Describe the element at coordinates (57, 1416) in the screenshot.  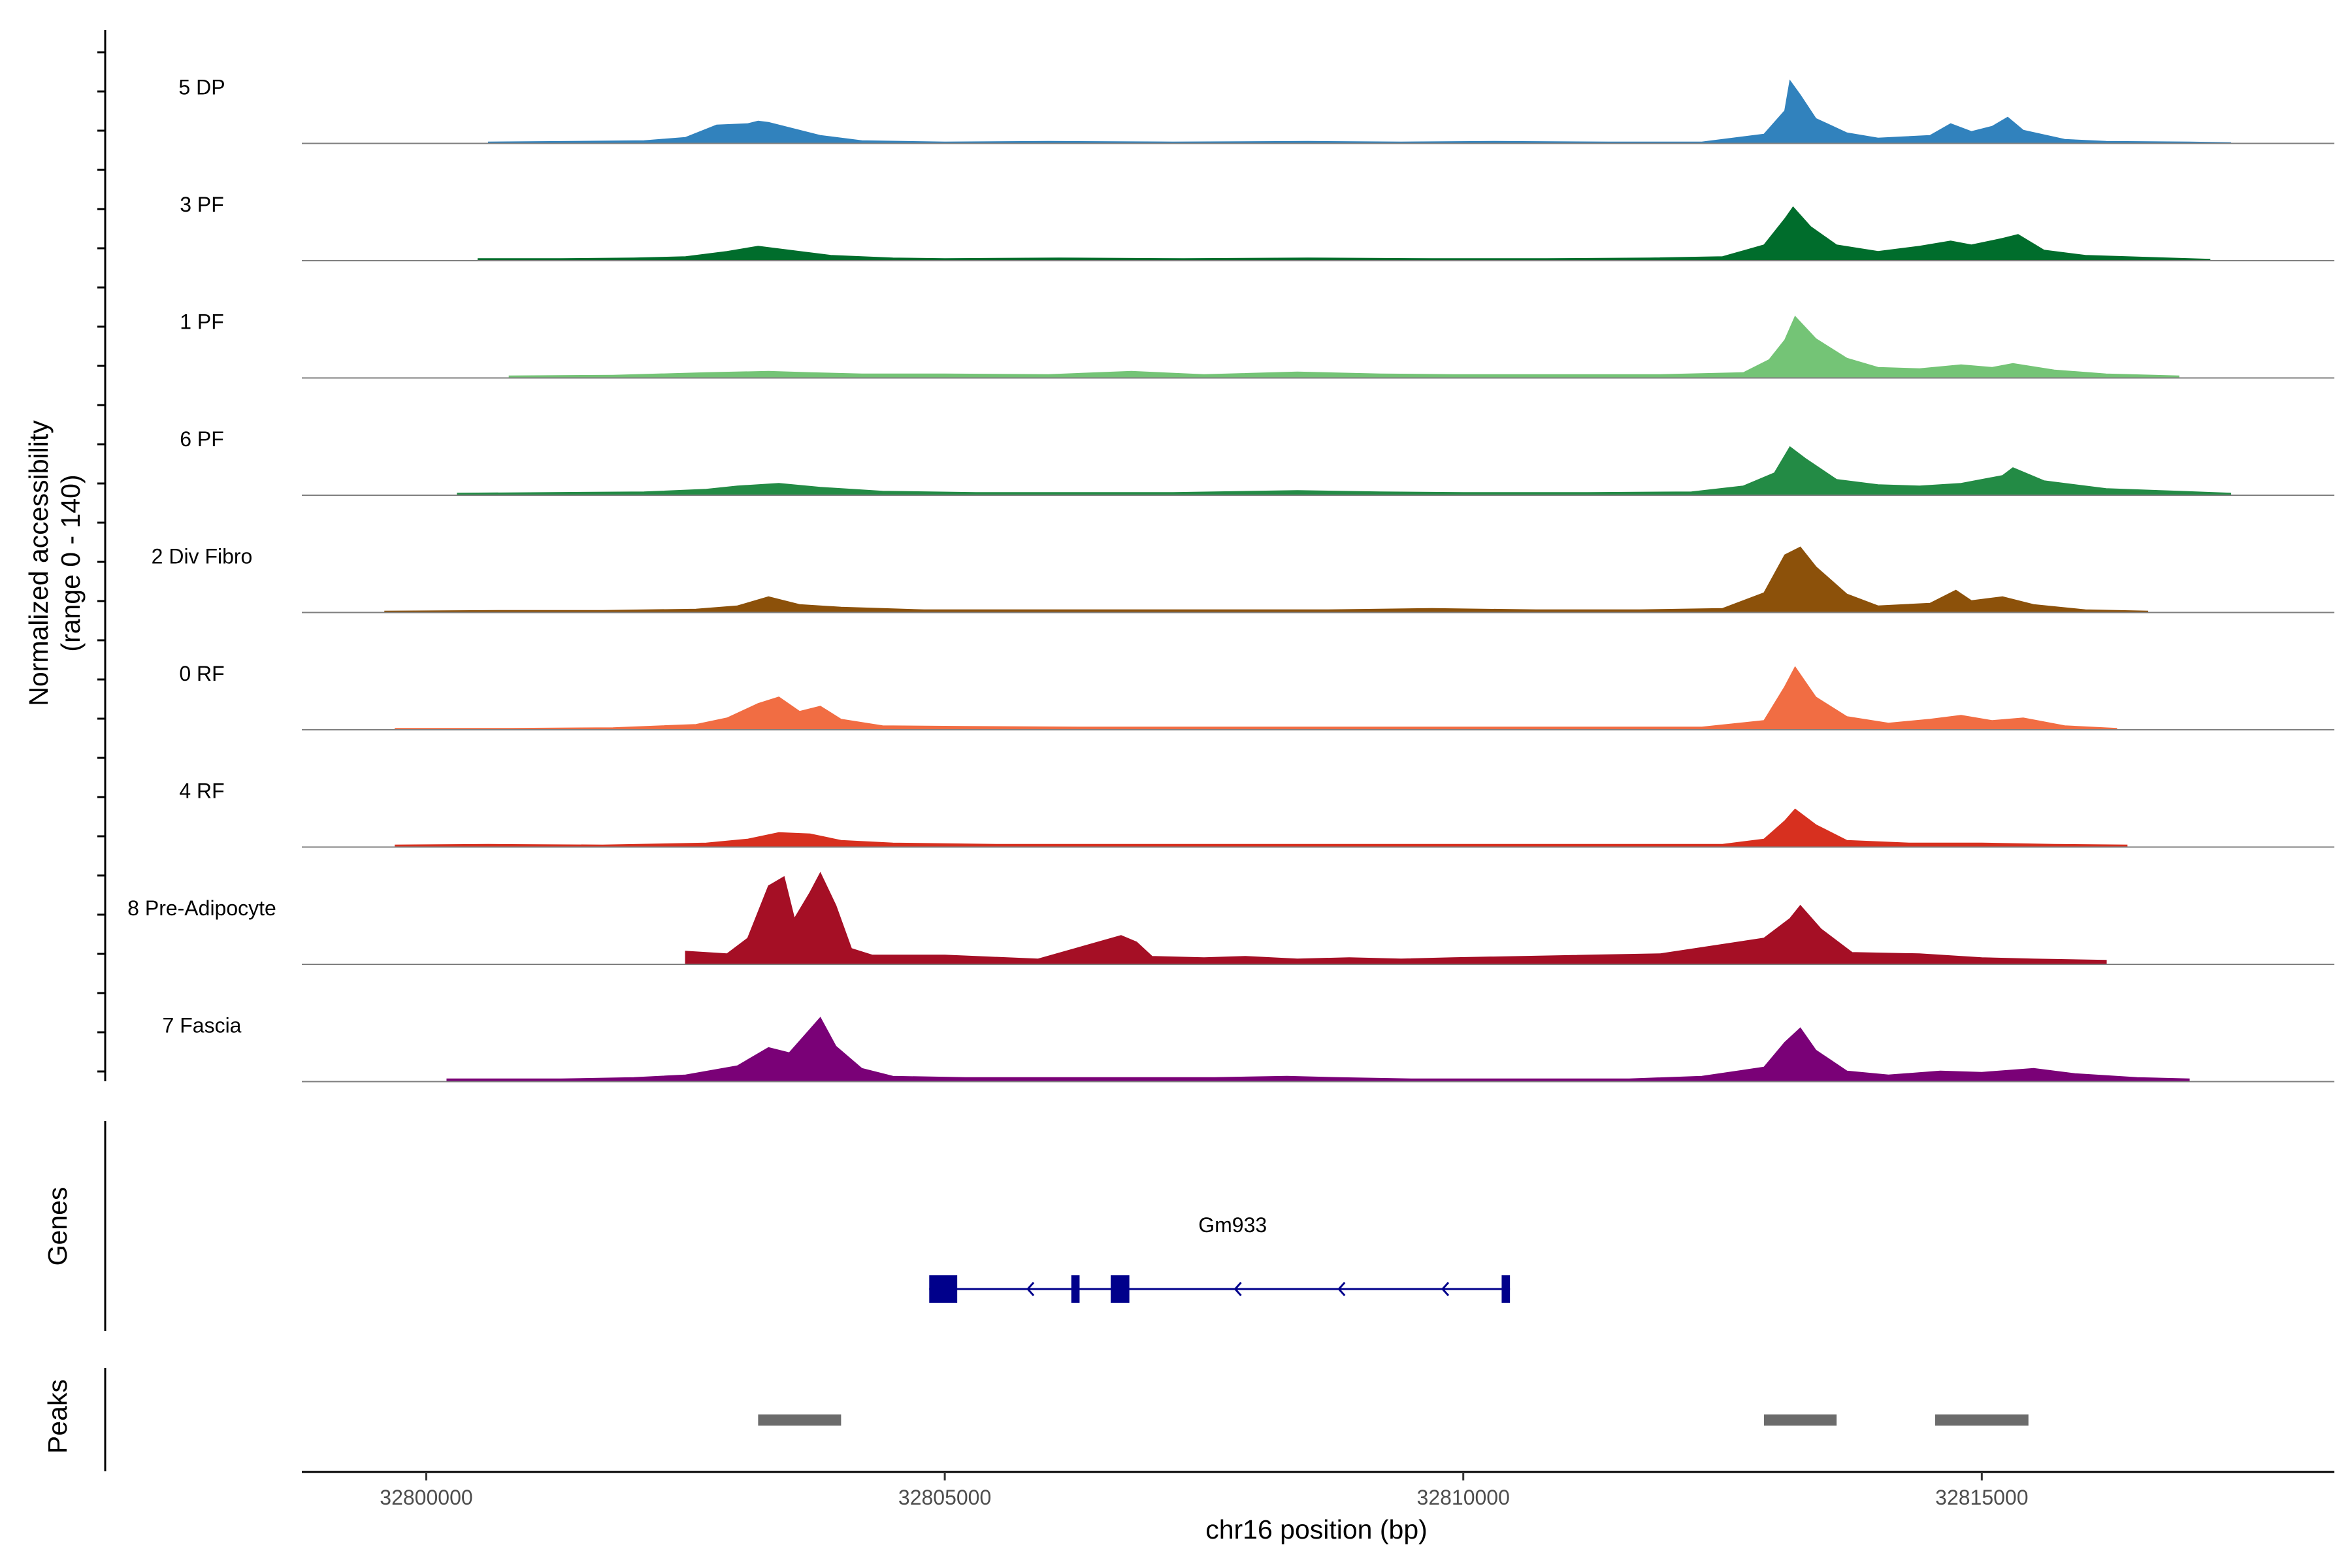
I see `peaks-panel-title: Peaks` at that location.